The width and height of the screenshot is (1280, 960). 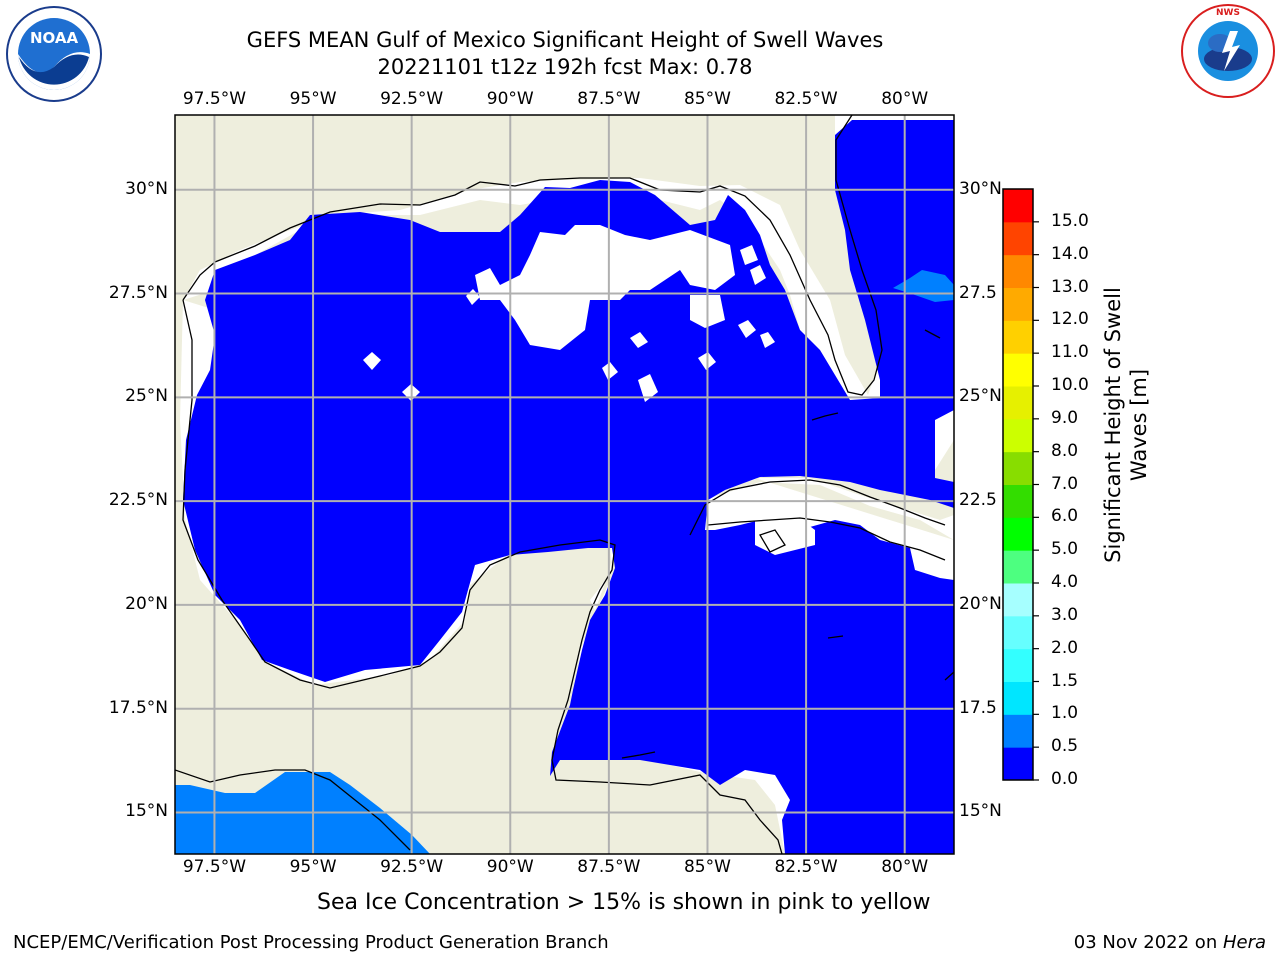 What do you see at coordinates (980, 811) in the screenshot?
I see `lat-label-right: 15°N` at bounding box center [980, 811].